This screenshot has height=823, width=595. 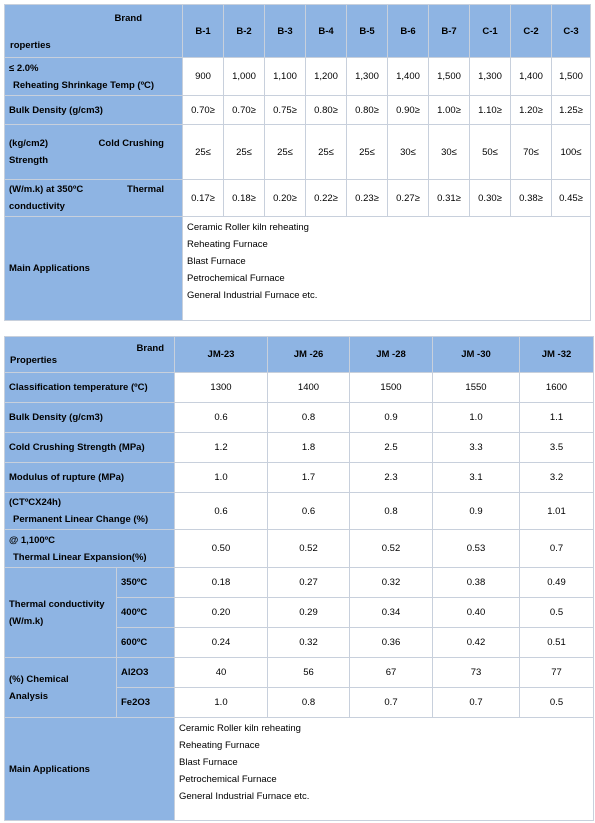 What do you see at coordinates (391, 447) in the screenshot?
I see `table-cell: 2.5` at bounding box center [391, 447].